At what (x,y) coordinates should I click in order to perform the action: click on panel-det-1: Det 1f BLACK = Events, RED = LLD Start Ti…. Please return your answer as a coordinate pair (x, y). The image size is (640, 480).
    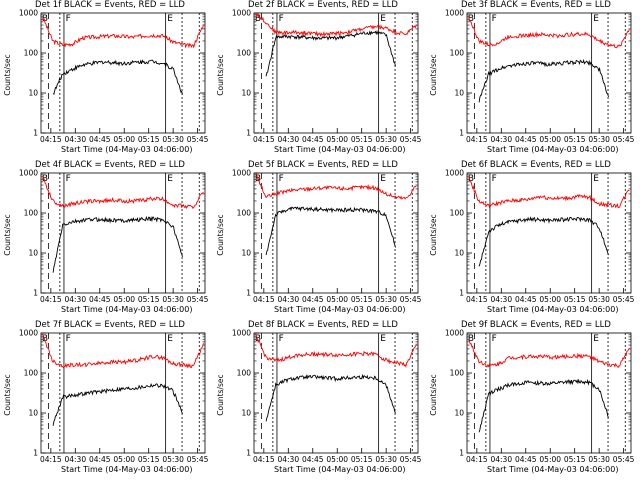
    Looking at the image, I should click on (106, 80).